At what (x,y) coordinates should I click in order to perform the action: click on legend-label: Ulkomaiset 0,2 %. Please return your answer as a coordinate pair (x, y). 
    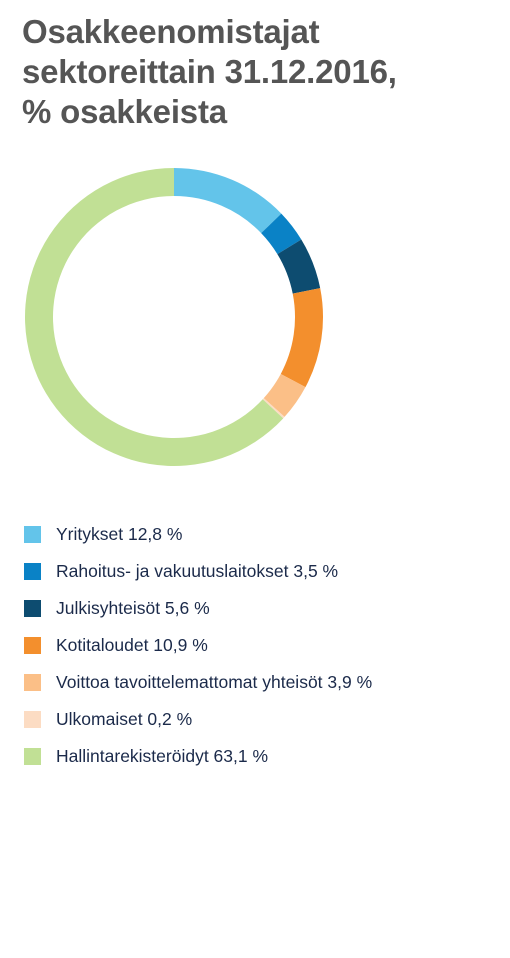
    Looking at the image, I should click on (124, 719).